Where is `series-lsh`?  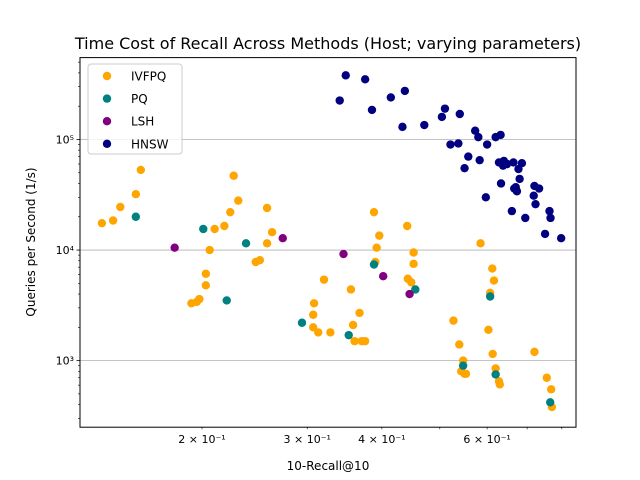
series-lsh is located at coordinates (292, 266).